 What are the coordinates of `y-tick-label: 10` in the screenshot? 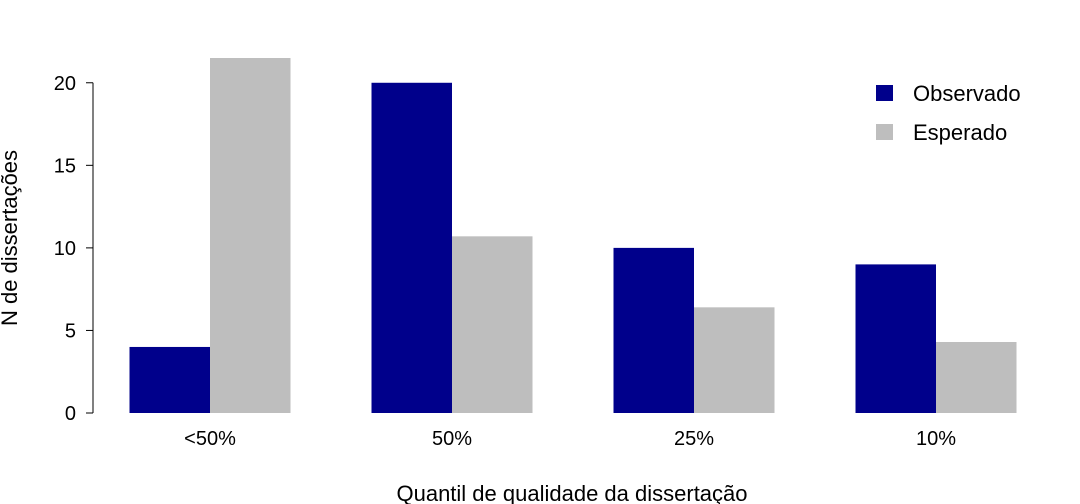 It's located at (65, 249).